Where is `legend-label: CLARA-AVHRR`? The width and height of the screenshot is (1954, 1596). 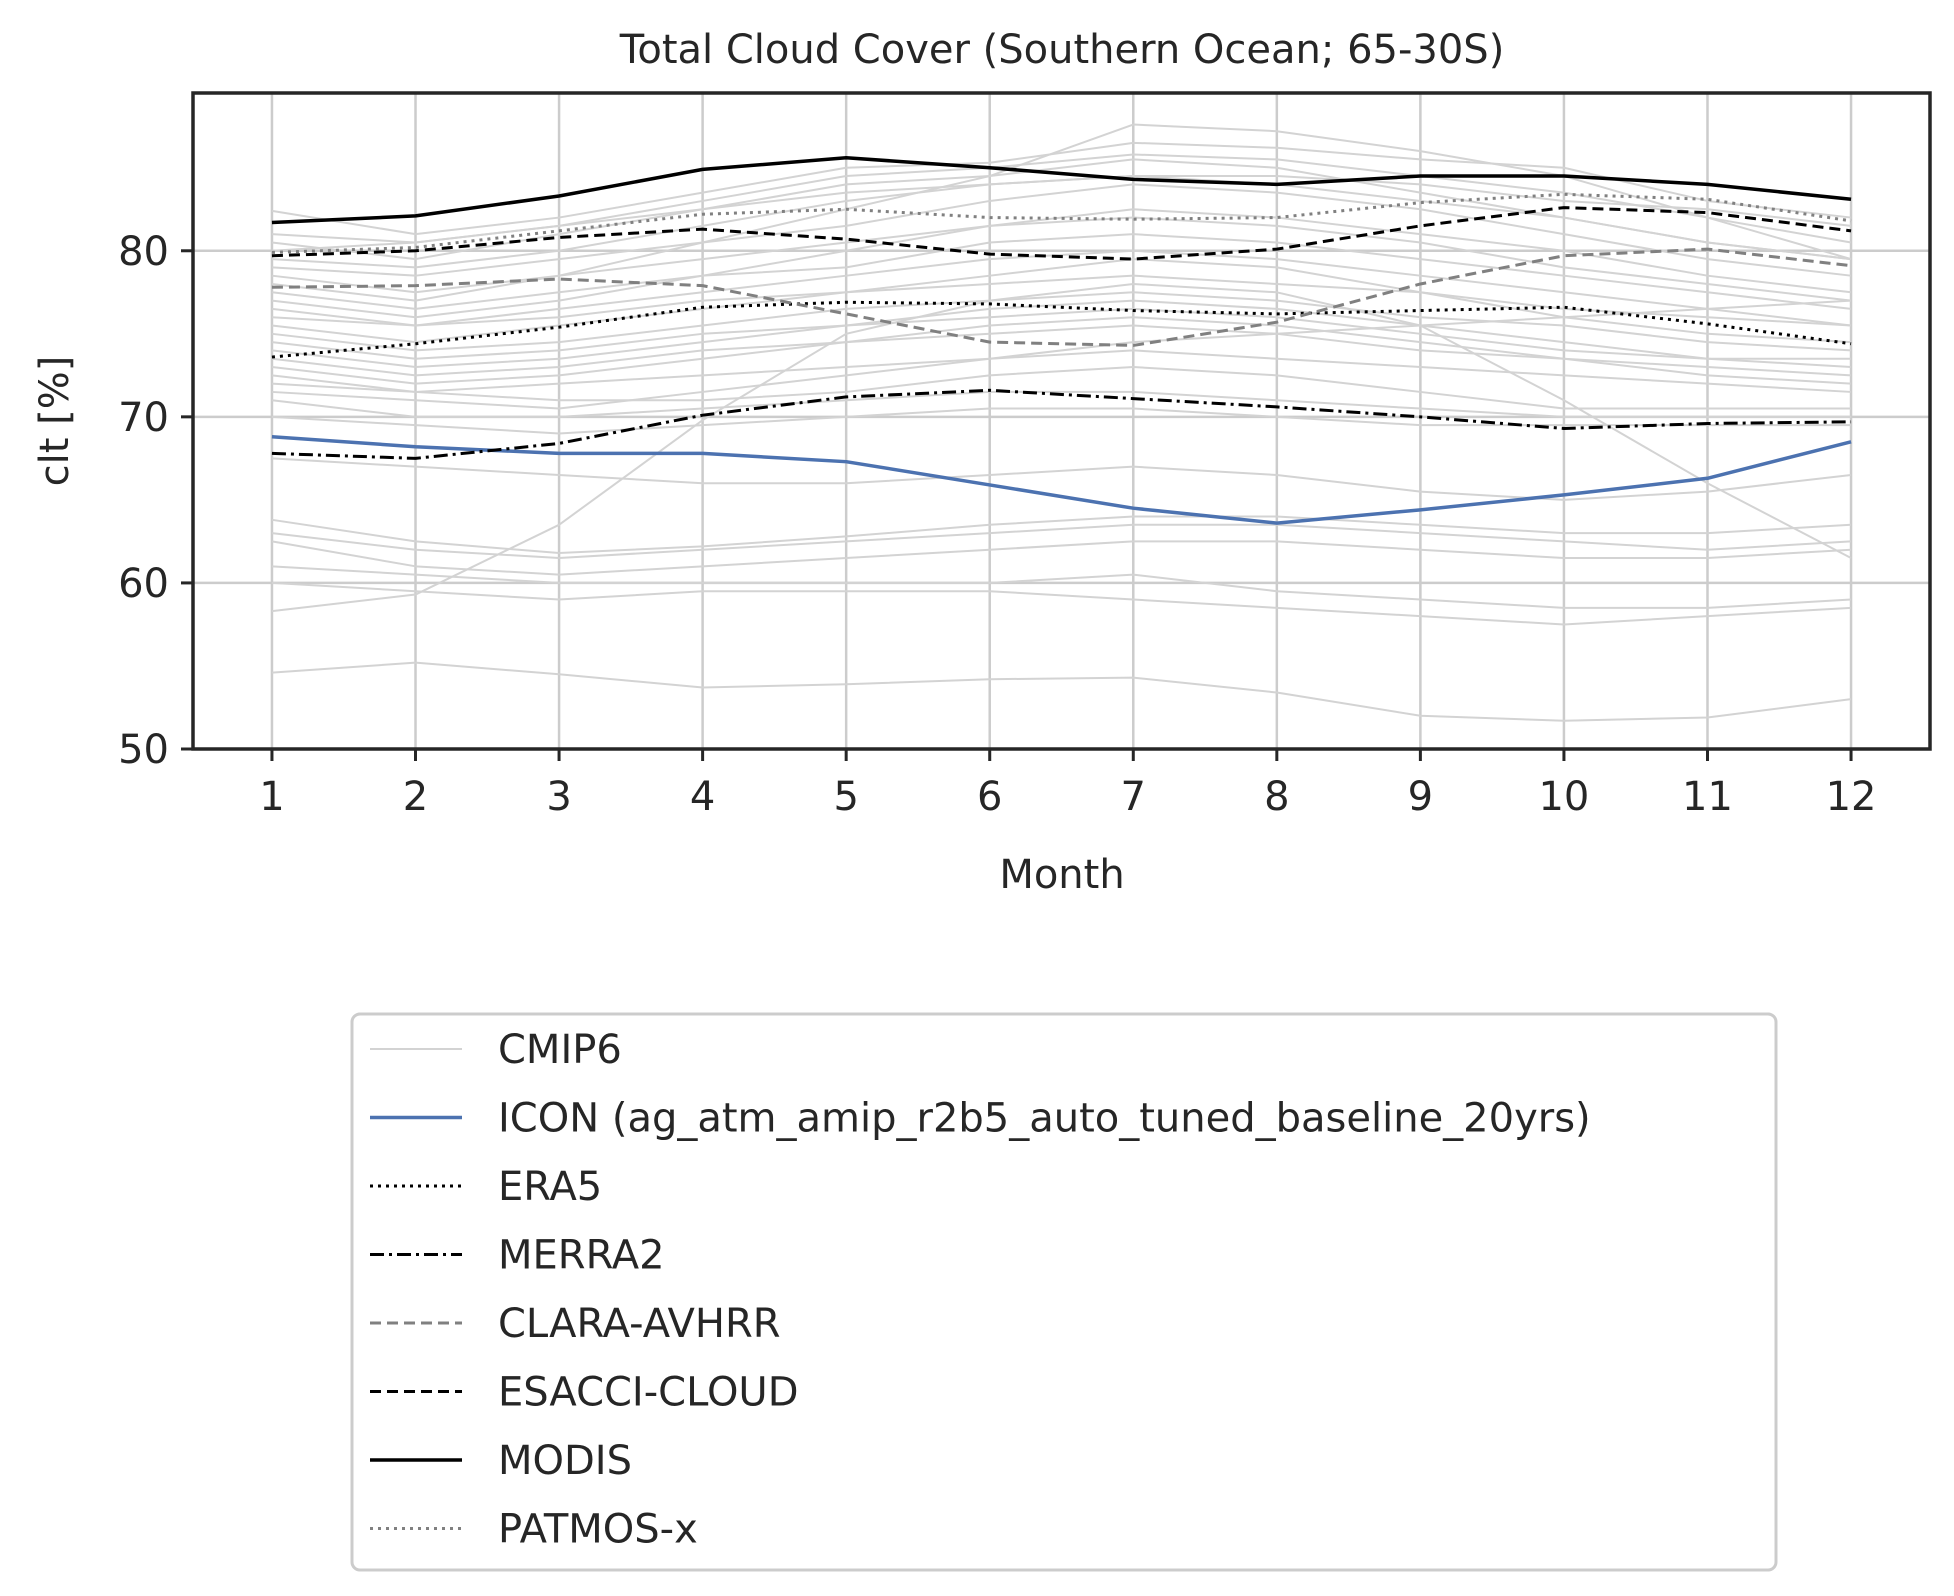
legend-label: CLARA-AVHRR is located at coordinates (639, 1324).